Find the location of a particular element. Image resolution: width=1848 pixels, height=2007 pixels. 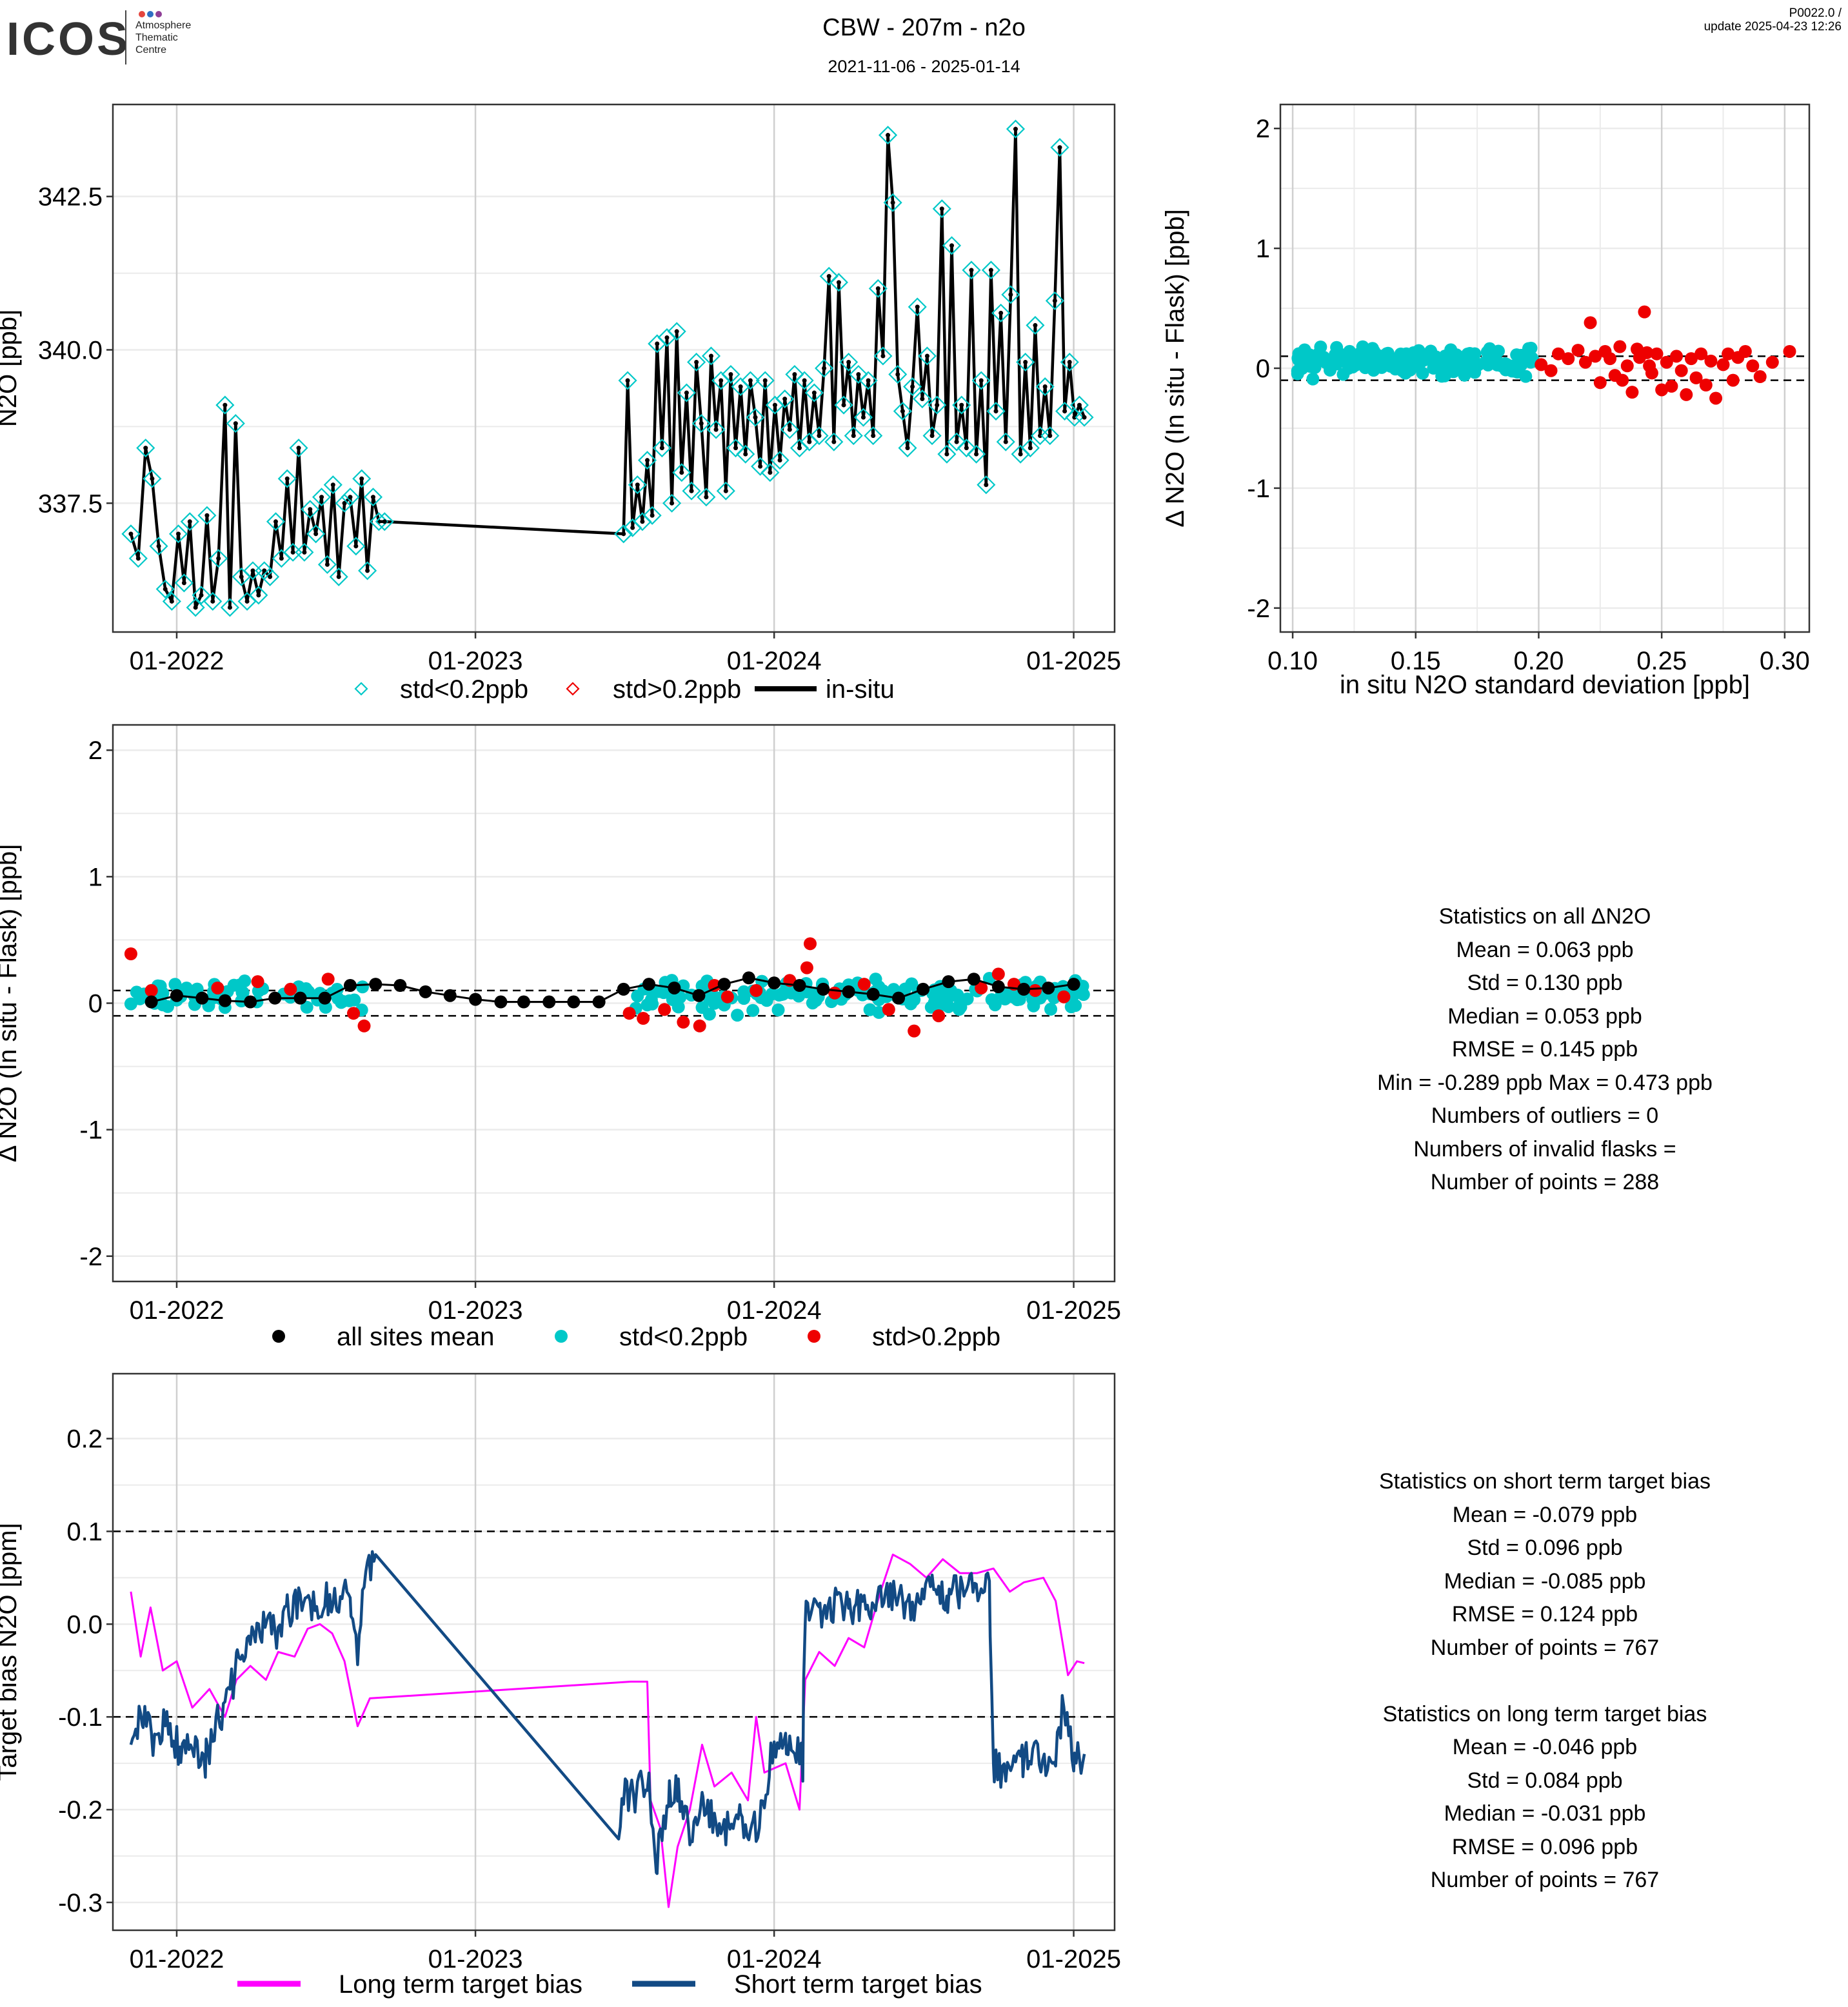

legend-std-high-dot is located at coordinates (814, 1336).